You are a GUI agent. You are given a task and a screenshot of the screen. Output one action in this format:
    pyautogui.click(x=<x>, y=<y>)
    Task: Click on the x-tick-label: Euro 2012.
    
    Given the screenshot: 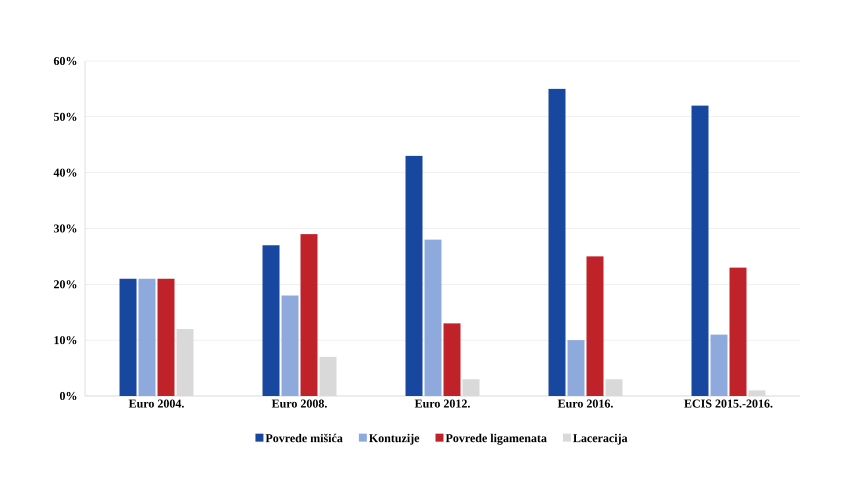 What is the action you would take?
    pyautogui.click(x=442, y=404)
    